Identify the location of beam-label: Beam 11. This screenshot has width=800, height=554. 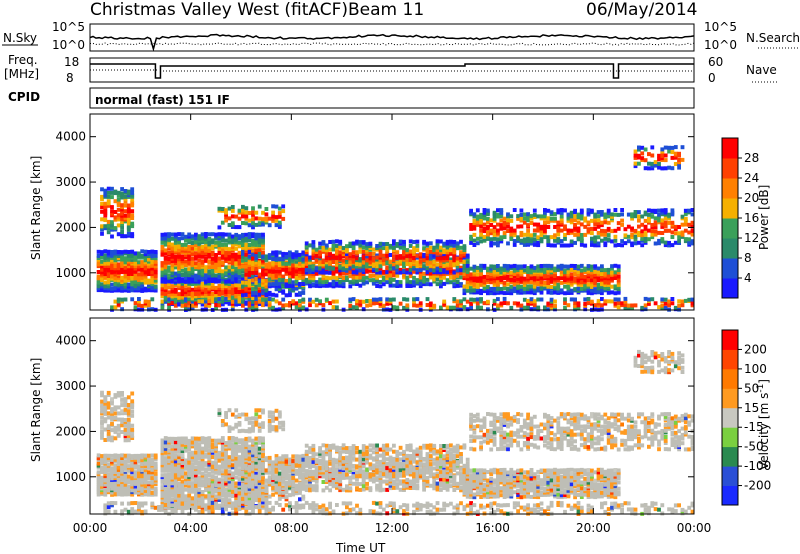
(386, 10).